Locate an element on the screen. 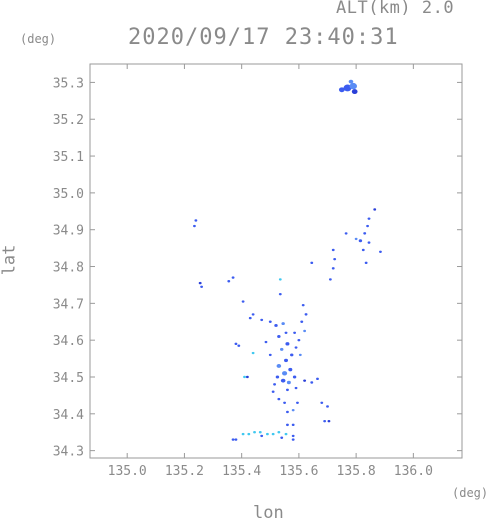 This screenshot has width=491, height=523. y-unit-label: (deg) is located at coordinates (38, 39).